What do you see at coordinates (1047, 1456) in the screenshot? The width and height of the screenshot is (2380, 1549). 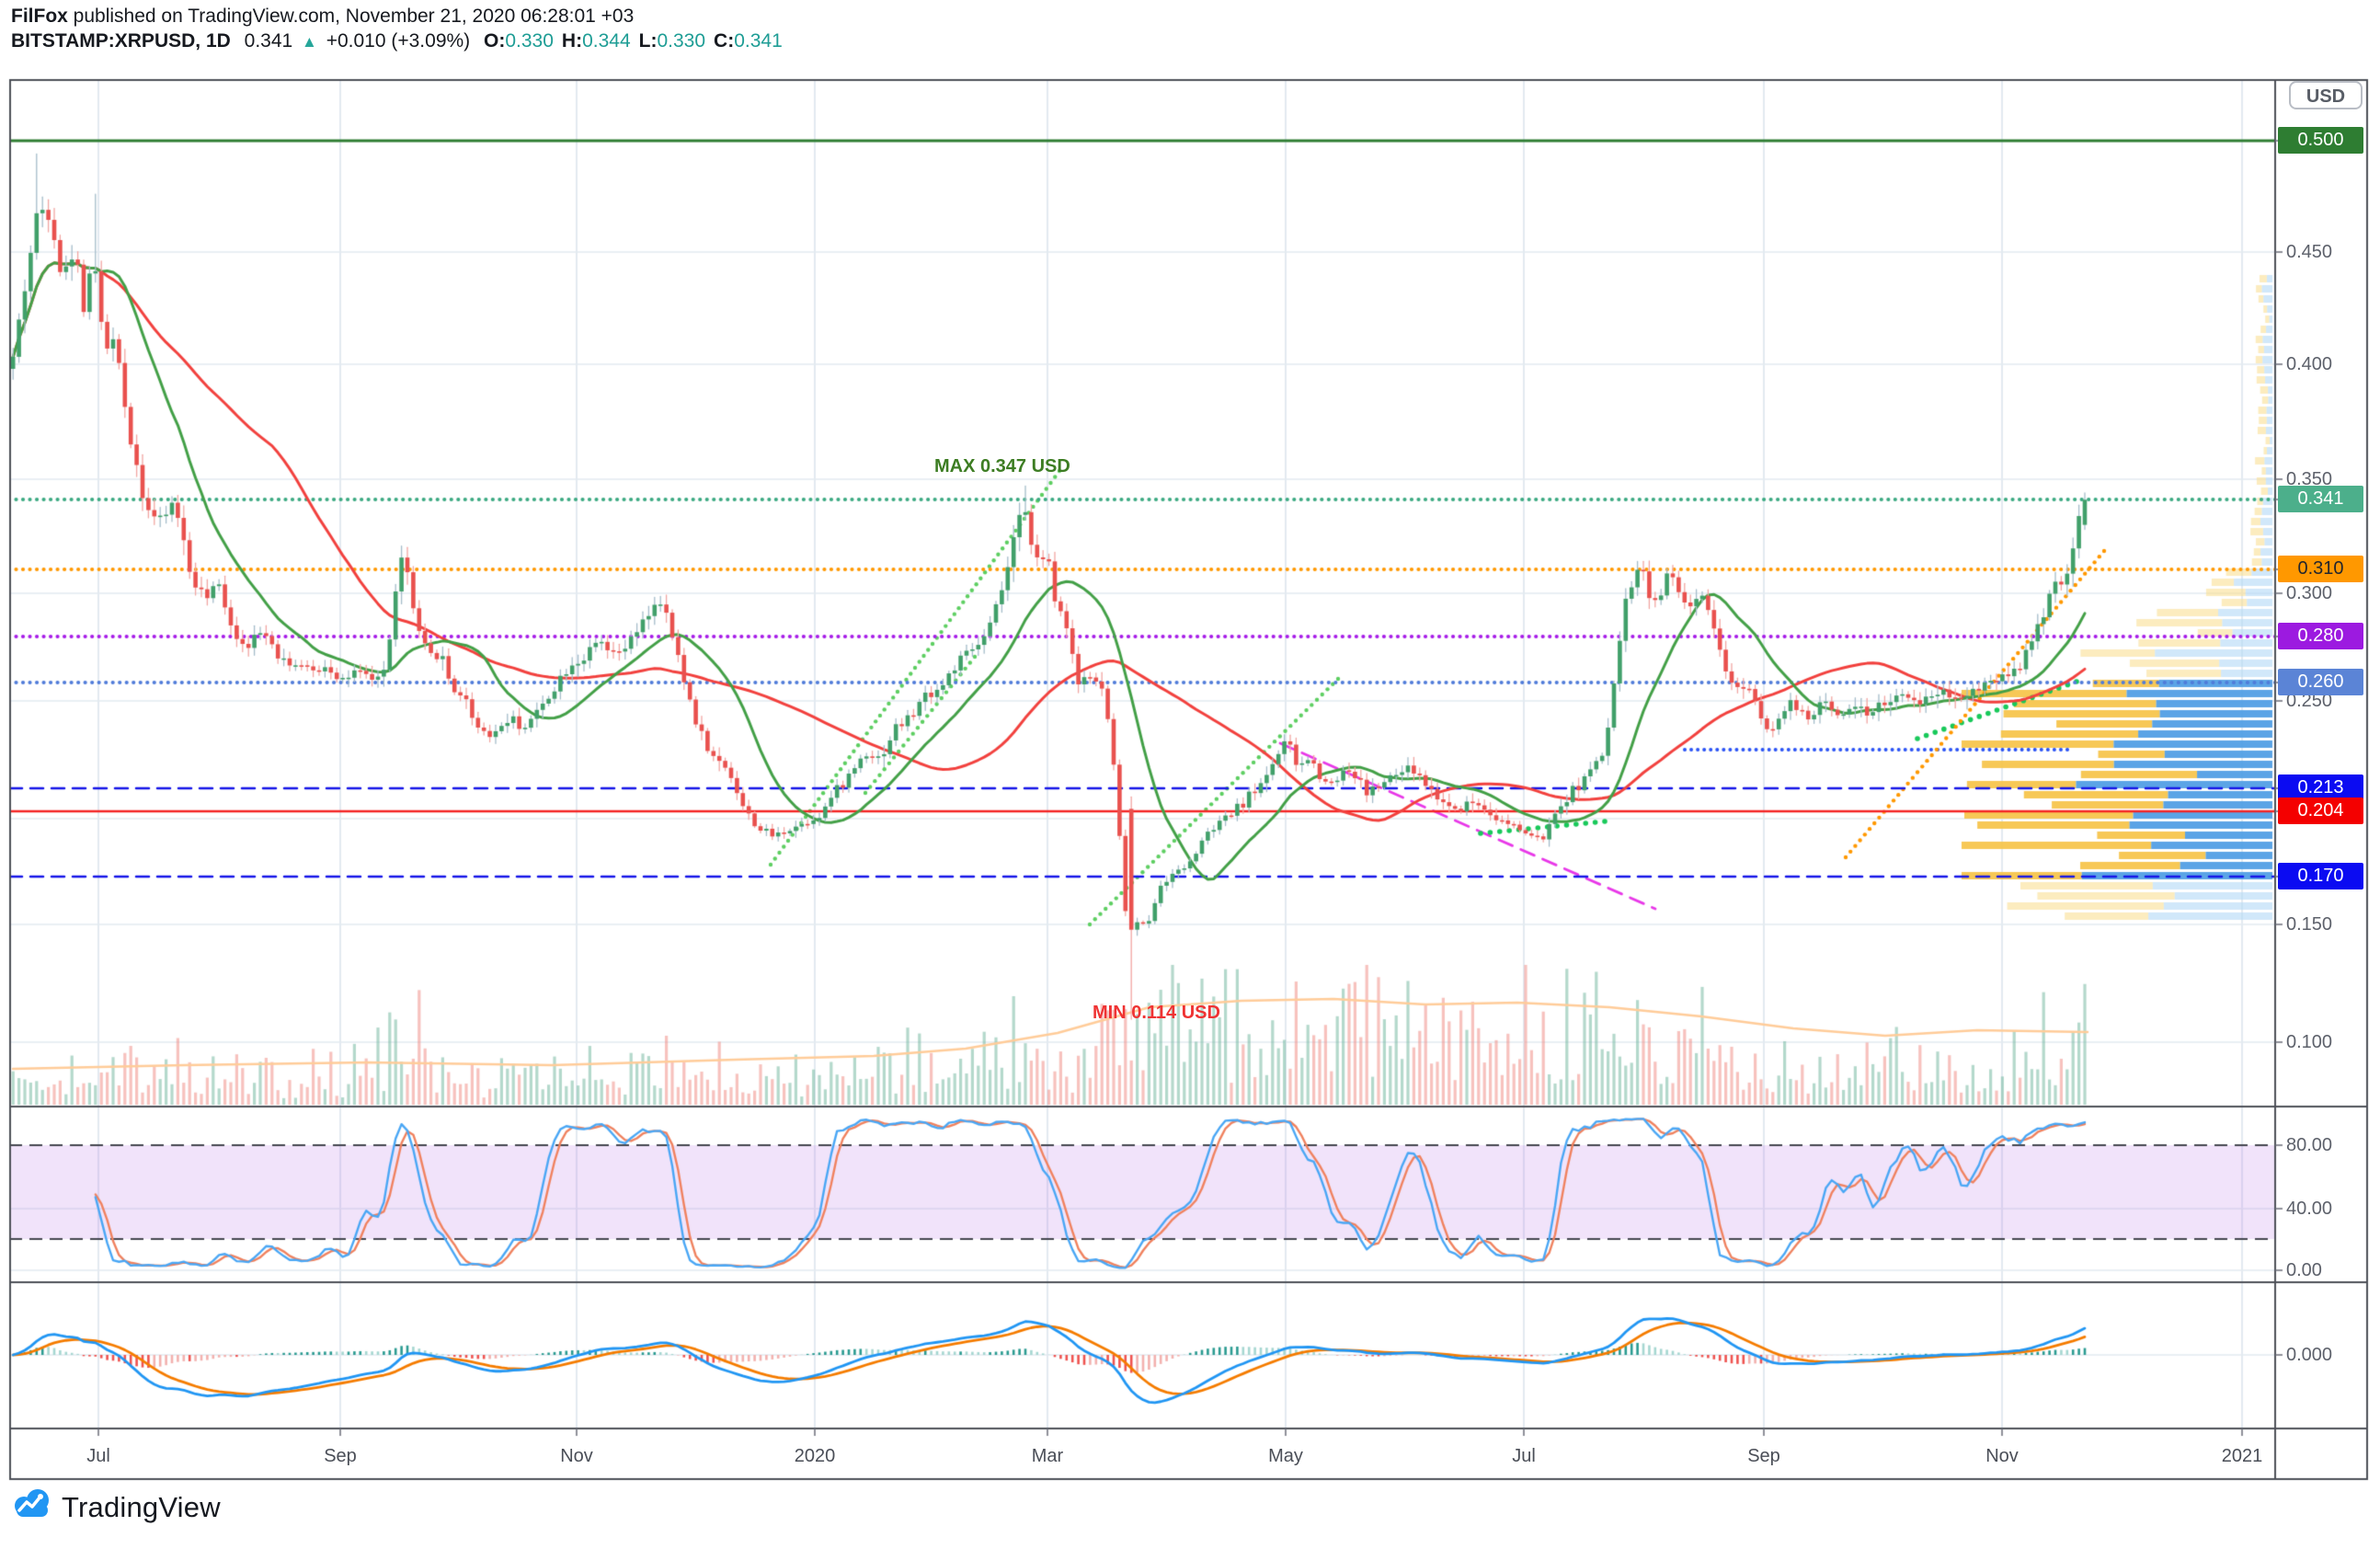 I see `time-label: Mar` at bounding box center [1047, 1456].